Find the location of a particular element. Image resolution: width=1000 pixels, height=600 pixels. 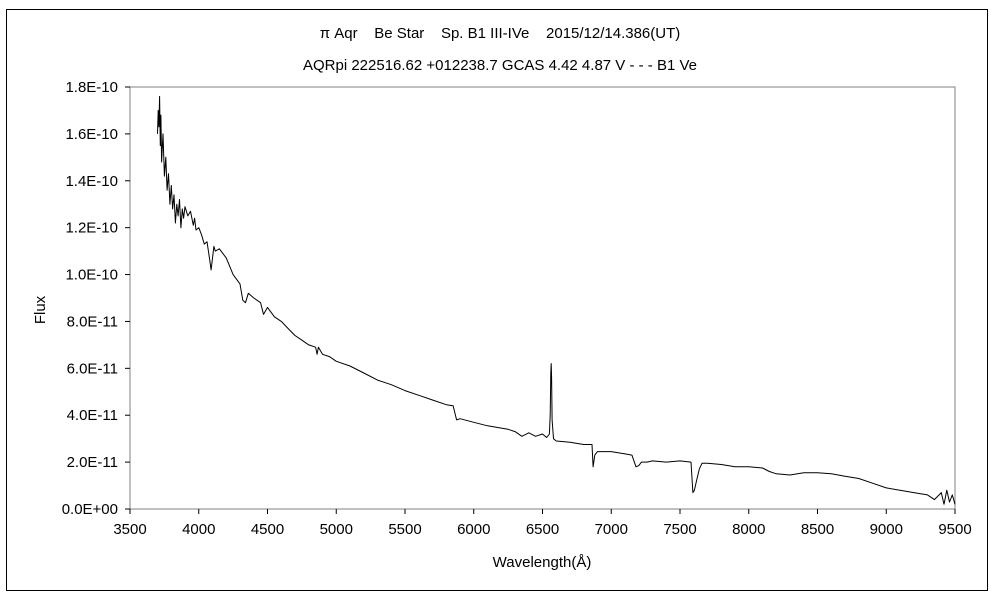

y-axis-label: Flux is located at coordinates (40, 309).